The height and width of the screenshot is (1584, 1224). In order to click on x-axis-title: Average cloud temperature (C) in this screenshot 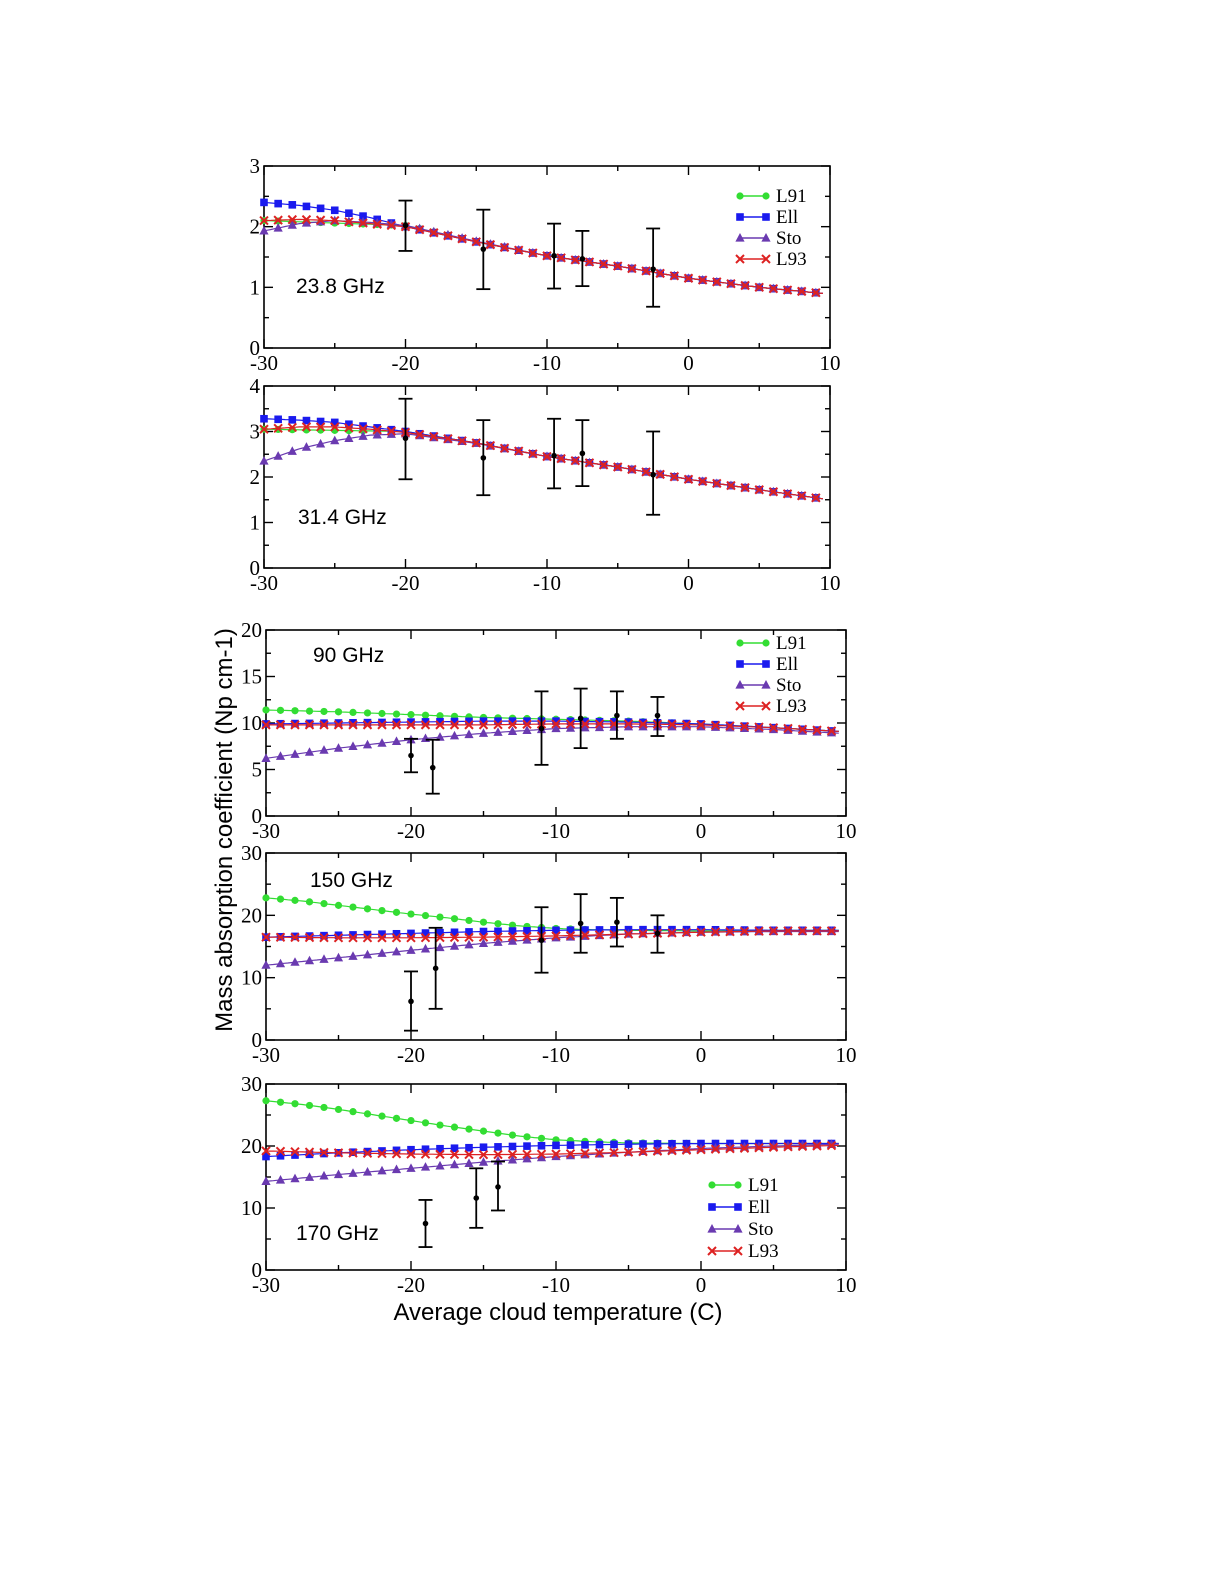, I will do `click(557, 1312)`.